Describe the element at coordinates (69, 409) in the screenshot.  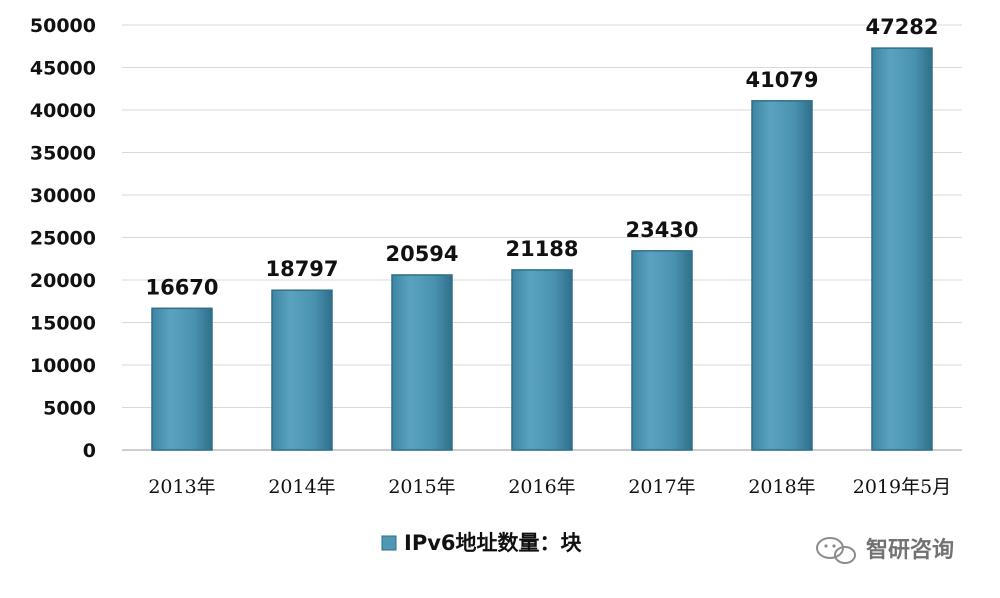
I see `y-tick-label: 5000` at that location.